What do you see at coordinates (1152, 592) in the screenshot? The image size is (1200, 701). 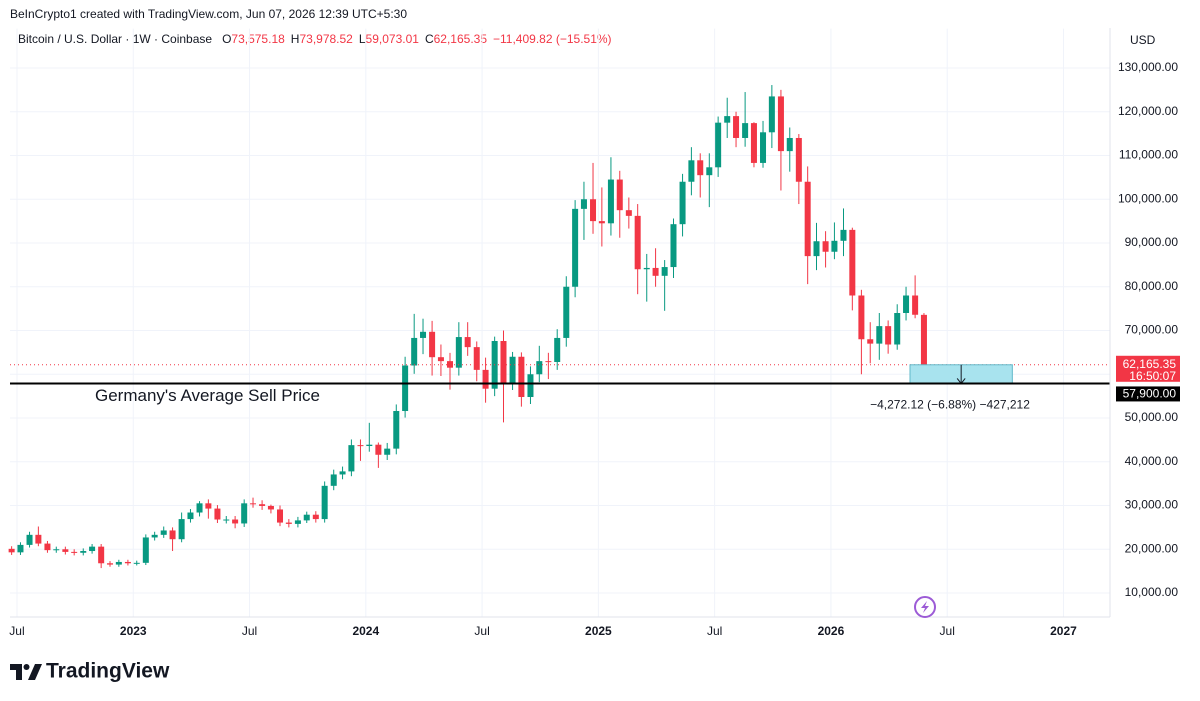 I see `y-tick-label: 10,000.00` at bounding box center [1152, 592].